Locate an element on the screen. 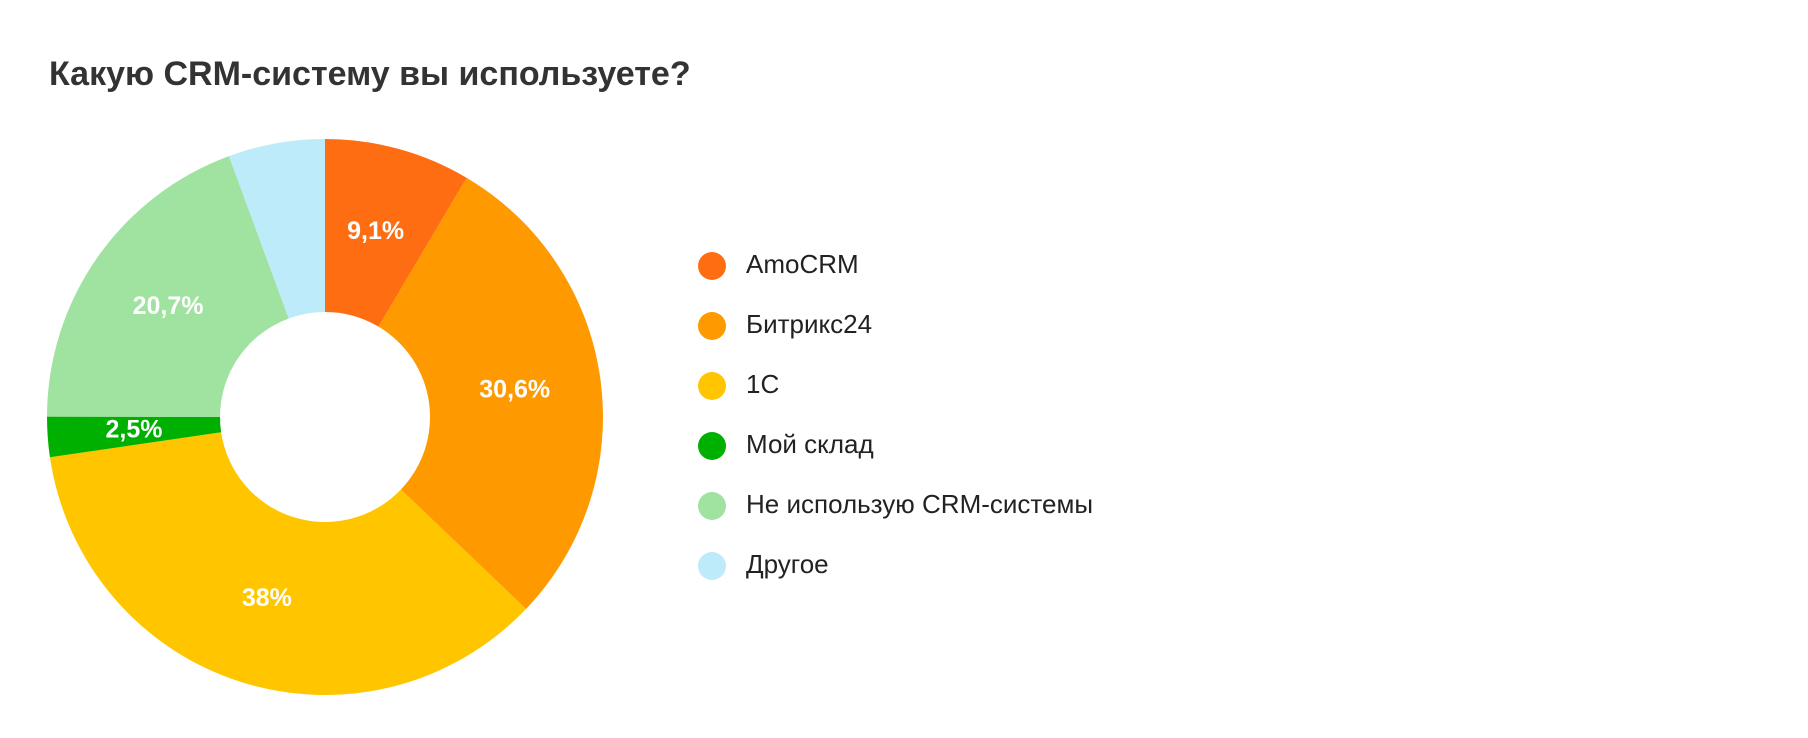  value-label: 20,7% is located at coordinates (168, 306).